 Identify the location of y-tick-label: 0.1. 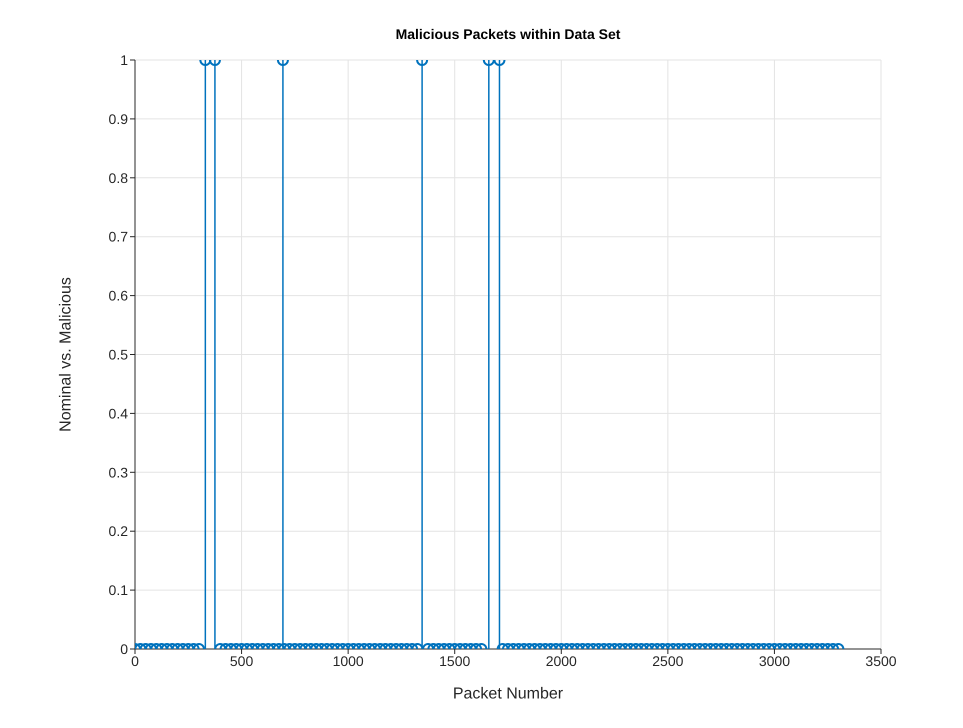
(118, 590).